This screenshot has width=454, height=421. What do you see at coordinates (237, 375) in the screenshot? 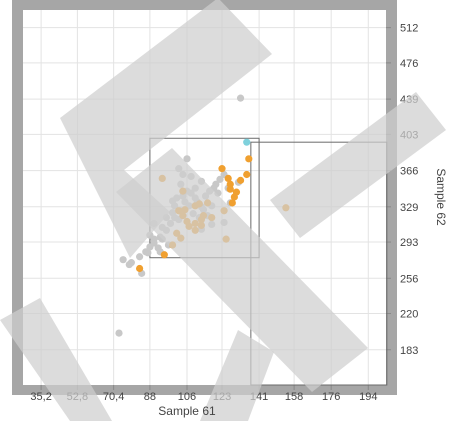
I see `watermark-digit-5-right` at bounding box center [237, 375].